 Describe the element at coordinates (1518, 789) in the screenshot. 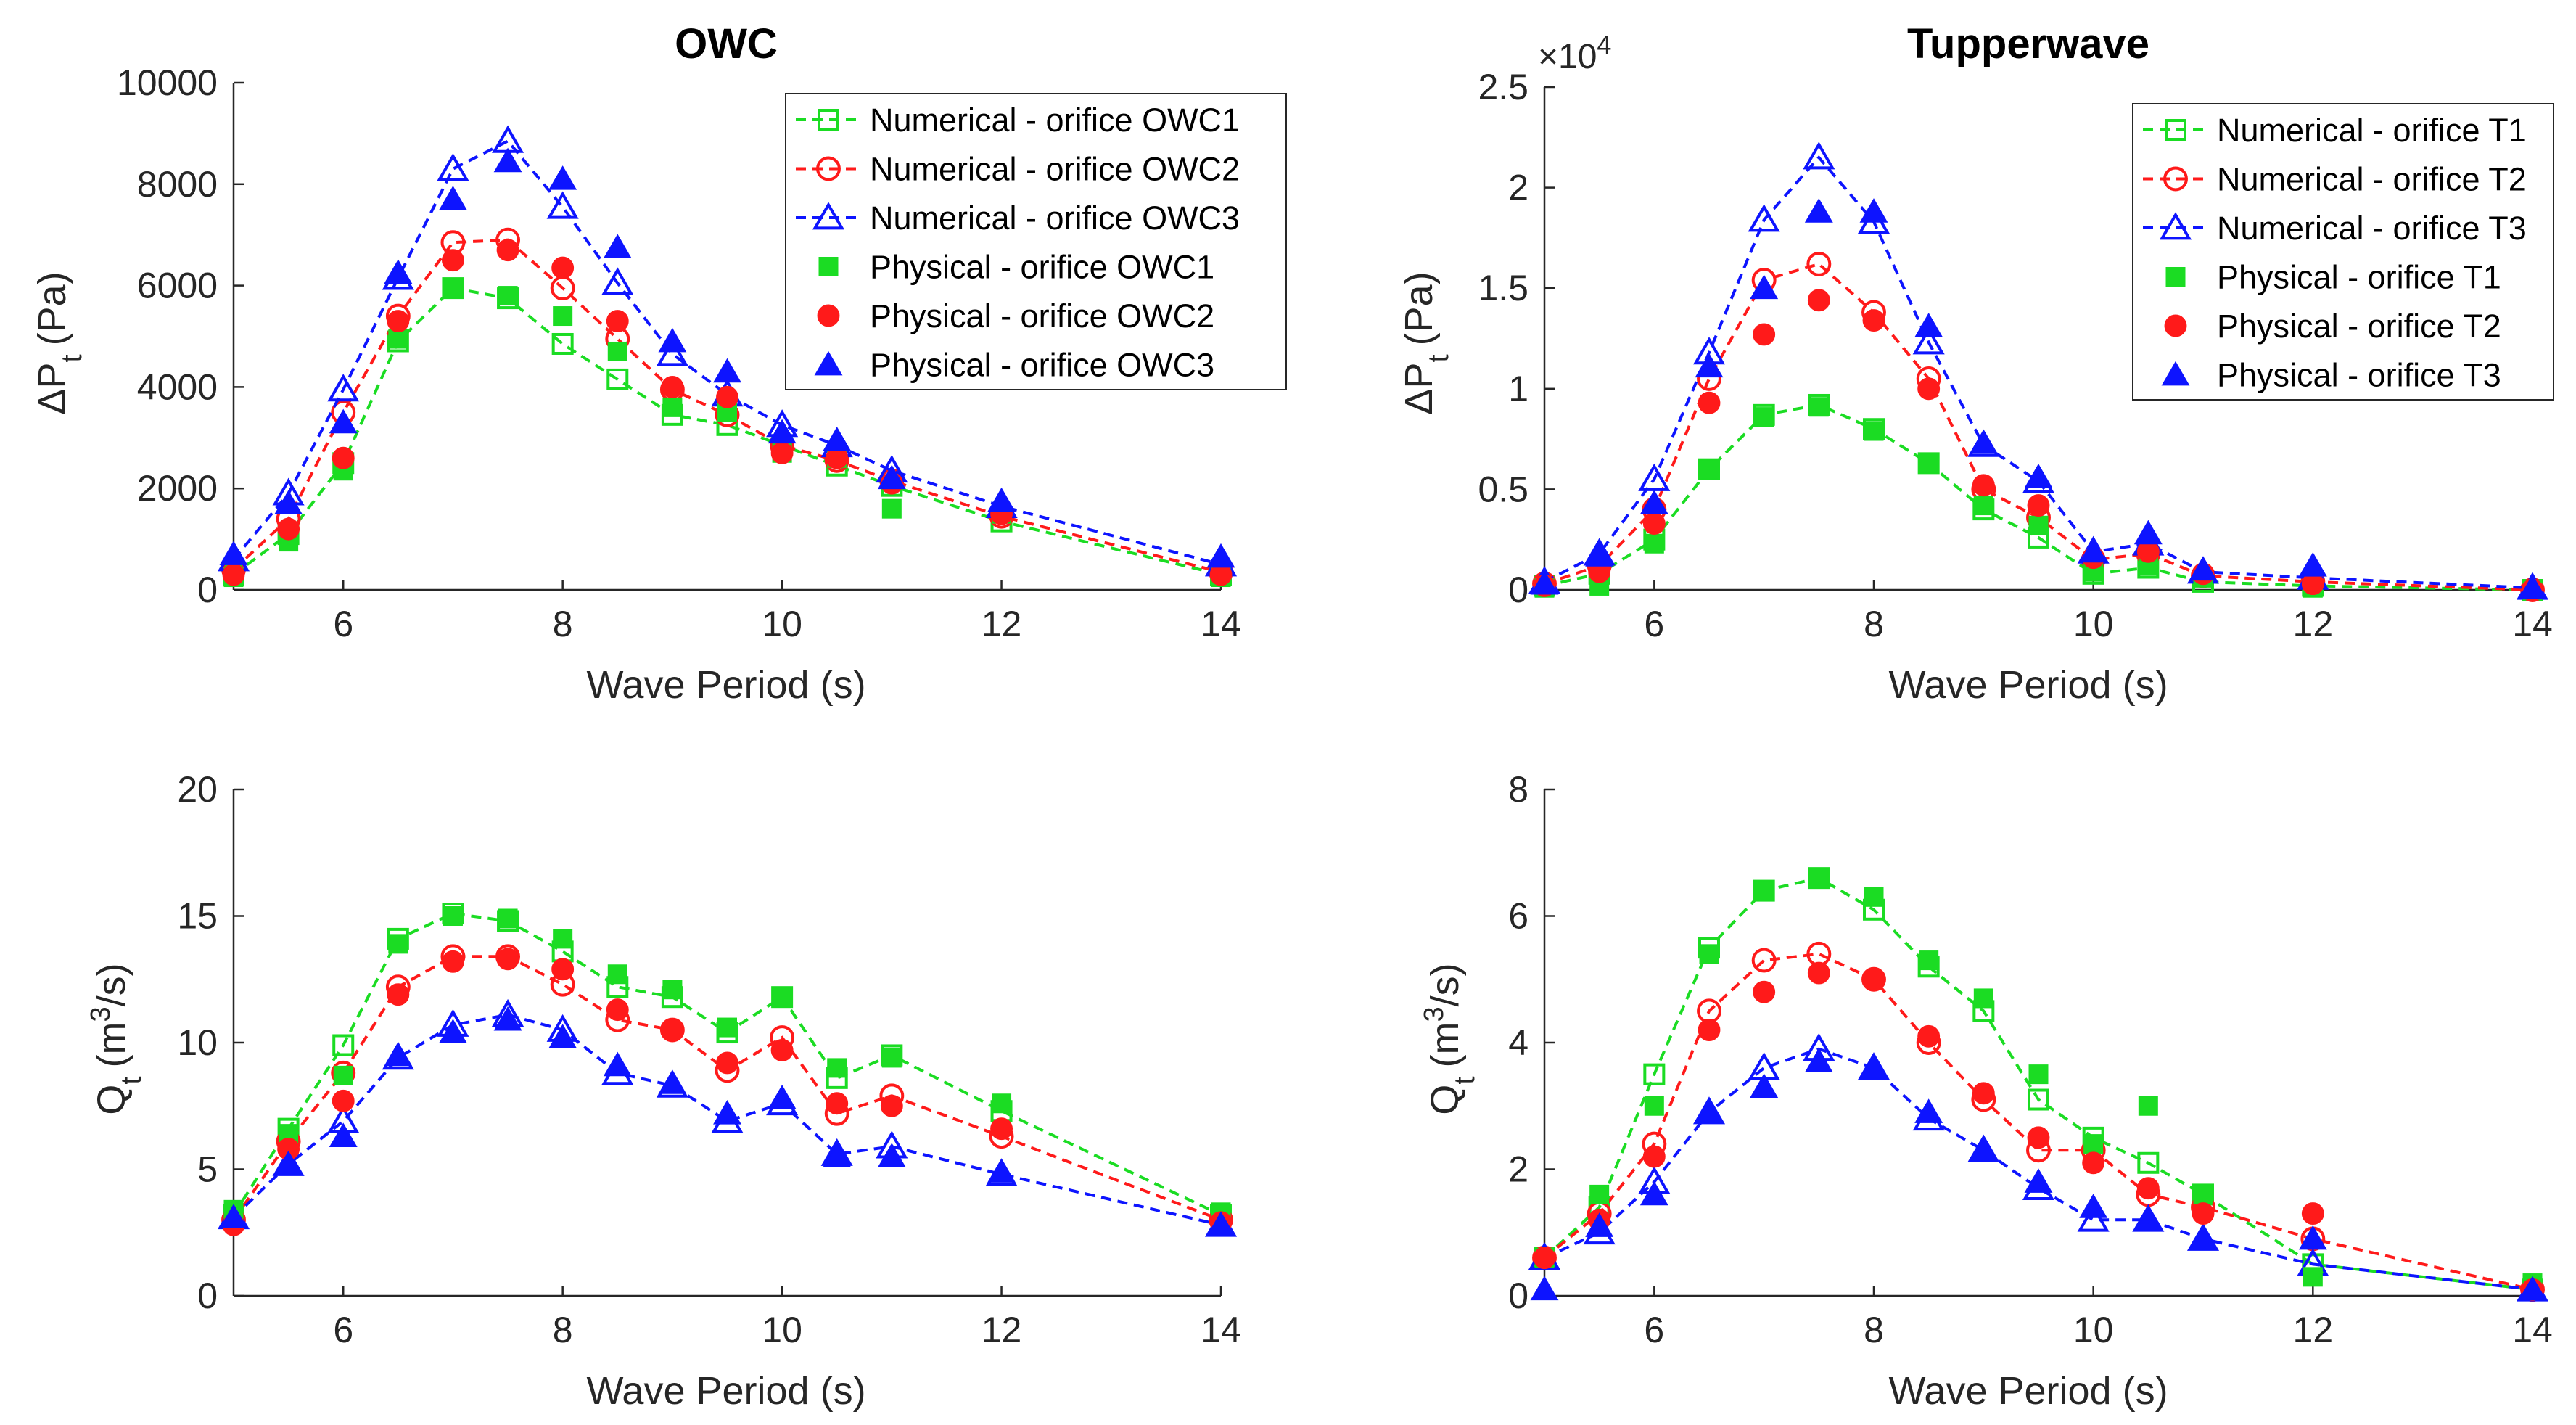

I see `y-tick-label: 8` at that location.